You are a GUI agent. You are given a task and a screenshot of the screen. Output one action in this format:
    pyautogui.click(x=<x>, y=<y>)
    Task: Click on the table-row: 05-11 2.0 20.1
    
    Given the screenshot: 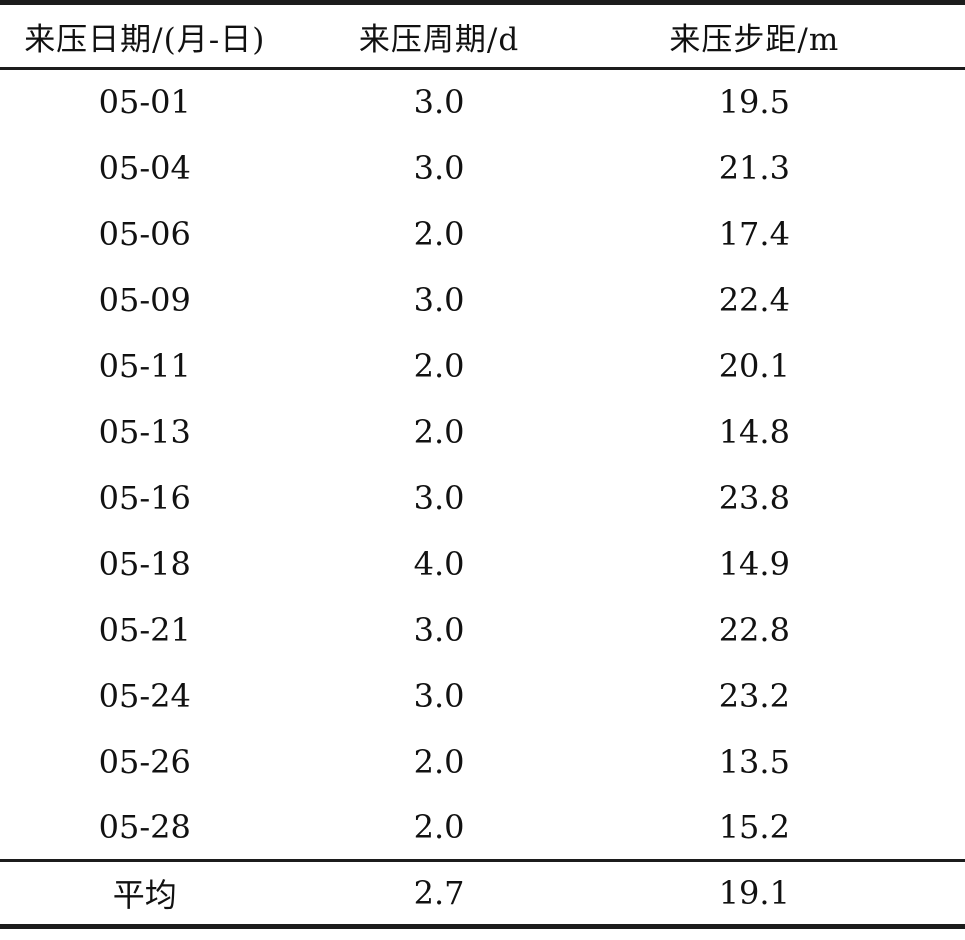 What is the action you would take?
    pyautogui.click(x=482, y=366)
    